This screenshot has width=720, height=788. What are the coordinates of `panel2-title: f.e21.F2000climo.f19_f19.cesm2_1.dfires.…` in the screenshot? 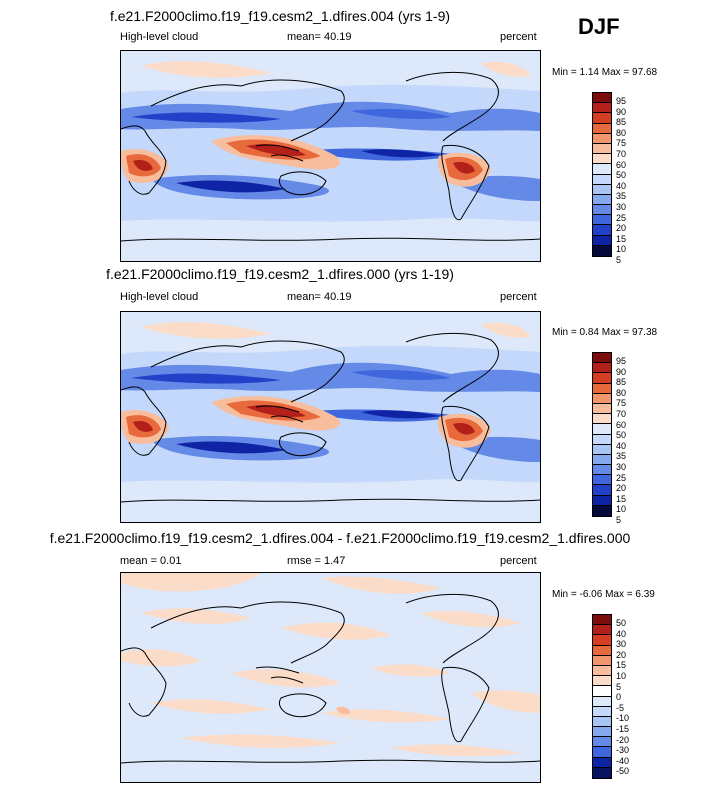 It's located at (280, 274).